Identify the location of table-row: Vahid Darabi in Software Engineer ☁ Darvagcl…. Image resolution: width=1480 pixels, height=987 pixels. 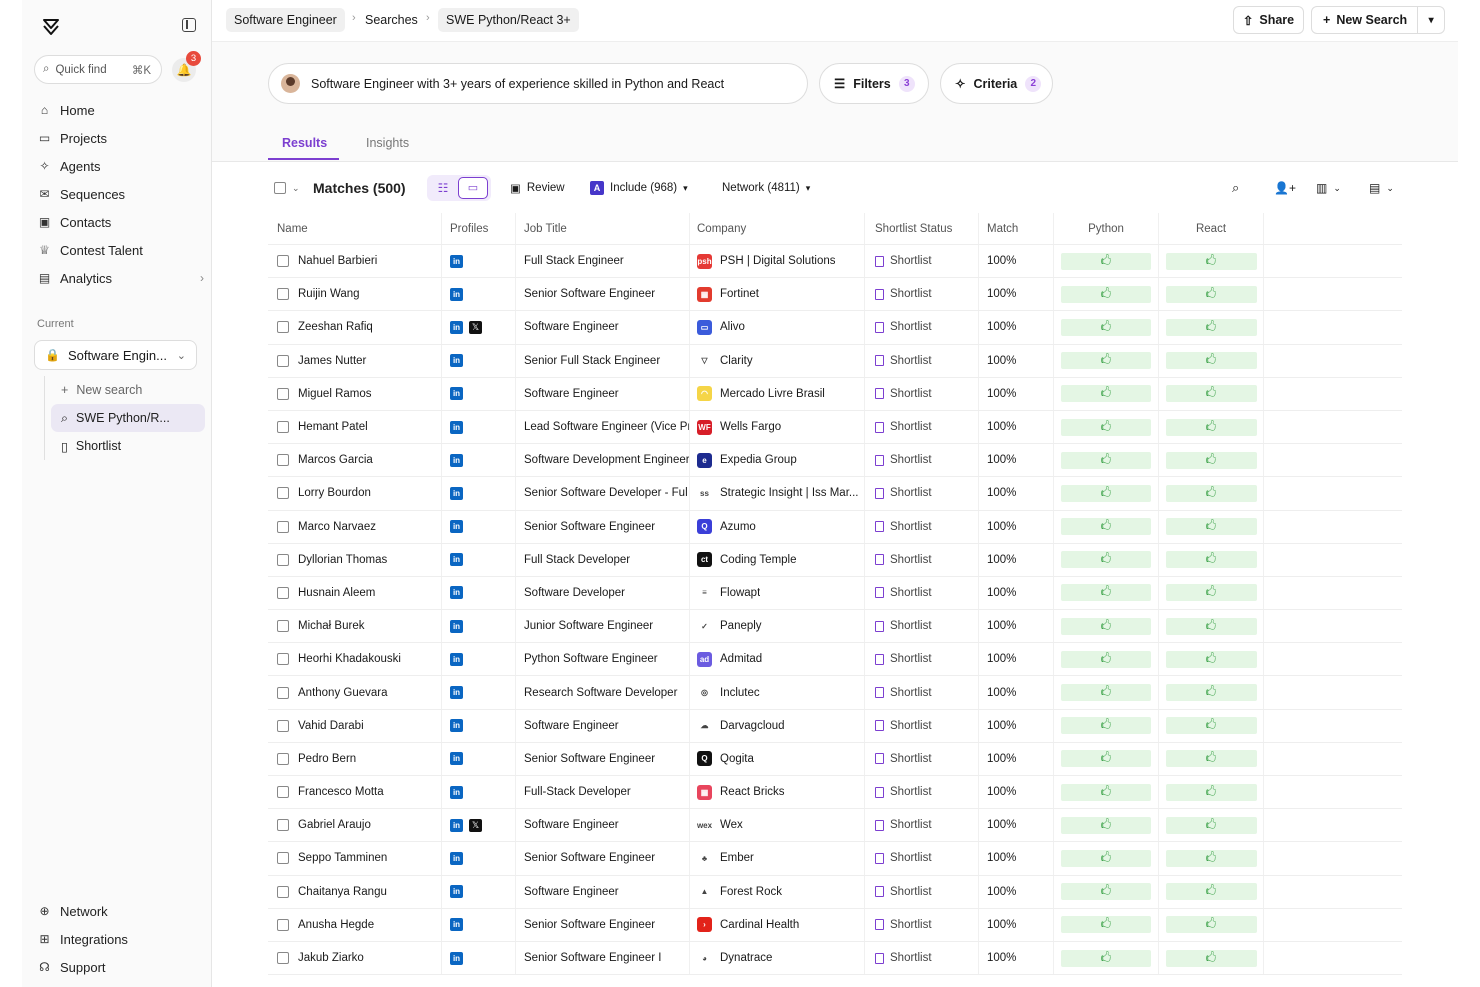
(835, 726).